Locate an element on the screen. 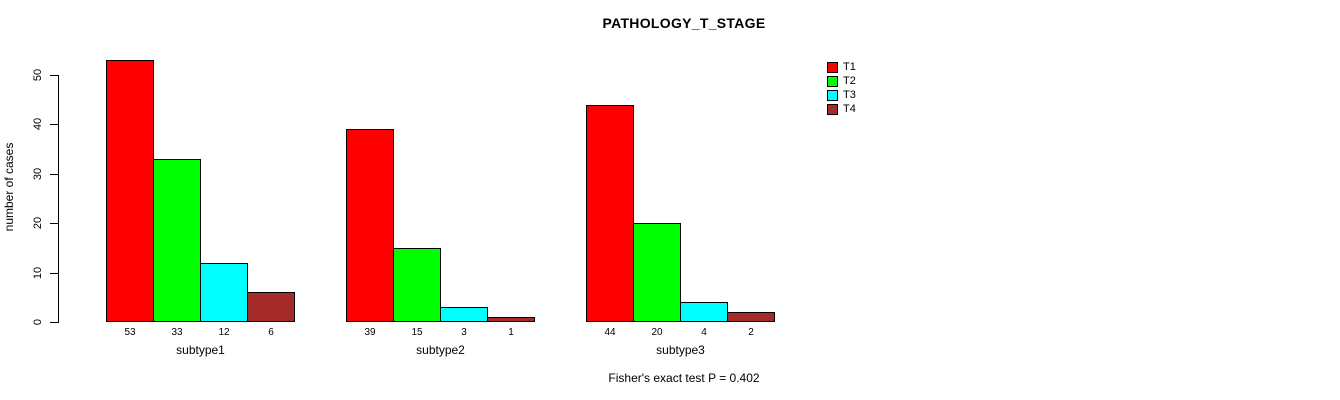  annotation-fisher-test: Fisher's exact test P = 0.402 is located at coordinates (684, 378).